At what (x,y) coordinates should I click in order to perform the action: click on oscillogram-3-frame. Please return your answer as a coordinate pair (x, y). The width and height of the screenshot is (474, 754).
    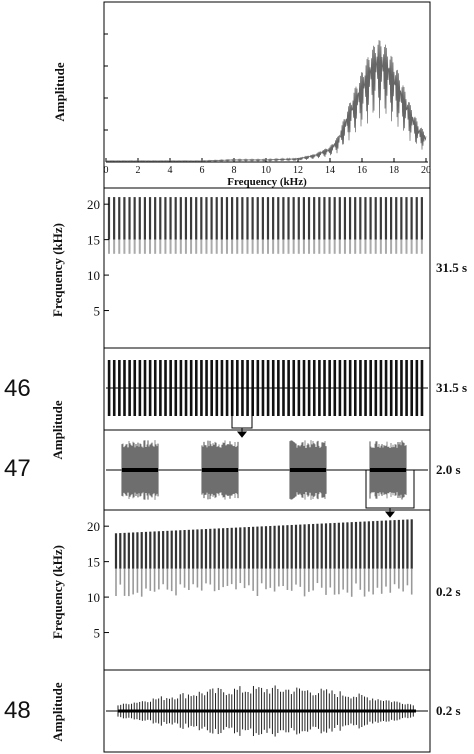
    Looking at the image, I should click on (267, 711).